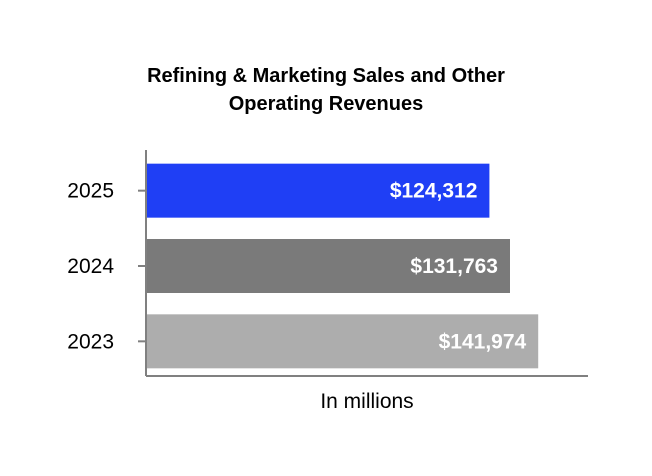 The width and height of the screenshot is (652, 476). What do you see at coordinates (326, 76) in the screenshot?
I see `chart-title-line-1: Refining & Marketing Sales and Other` at bounding box center [326, 76].